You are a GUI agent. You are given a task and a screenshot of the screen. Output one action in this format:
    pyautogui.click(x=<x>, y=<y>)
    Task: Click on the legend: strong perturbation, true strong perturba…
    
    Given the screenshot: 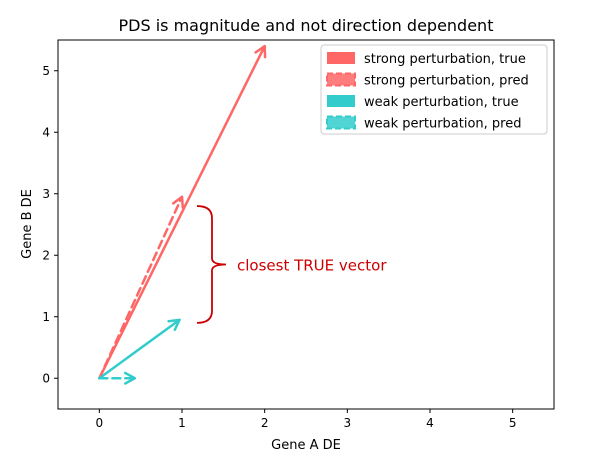 What is the action you would take?
    pyautogui.click(x=434, y=89)
    